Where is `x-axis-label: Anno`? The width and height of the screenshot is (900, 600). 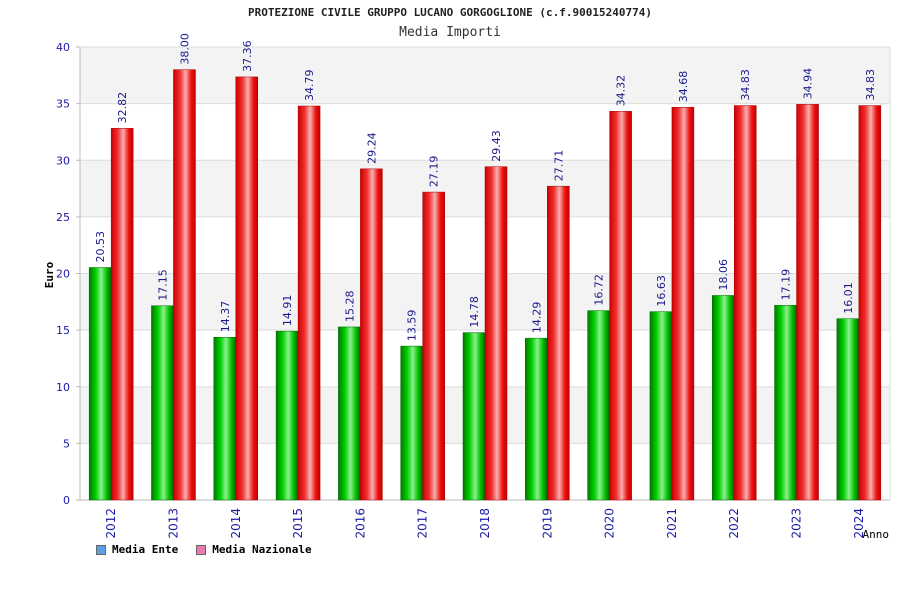 x-axis-label: Anno is located at coordinates (876, 534).